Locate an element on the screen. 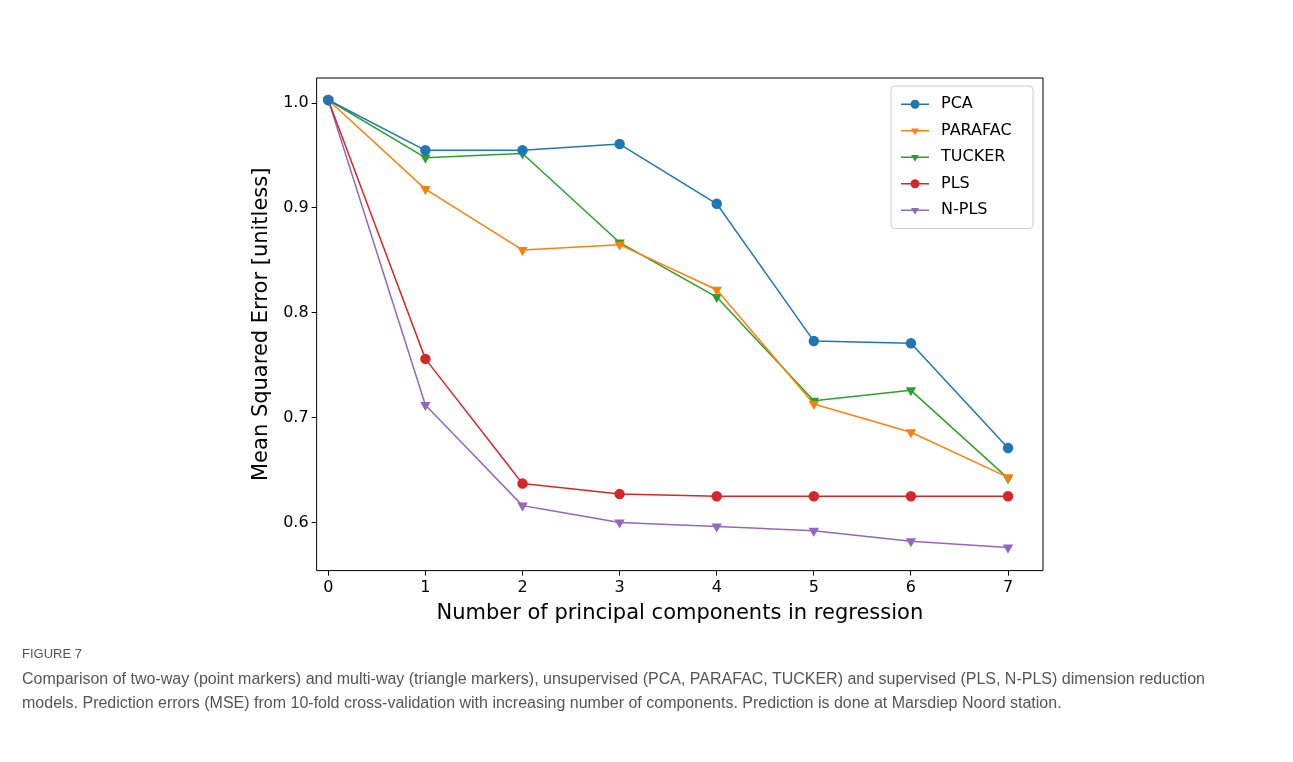  y-axis-title: Mean Squared Error [unitless] is located at coordinates (260, 324).